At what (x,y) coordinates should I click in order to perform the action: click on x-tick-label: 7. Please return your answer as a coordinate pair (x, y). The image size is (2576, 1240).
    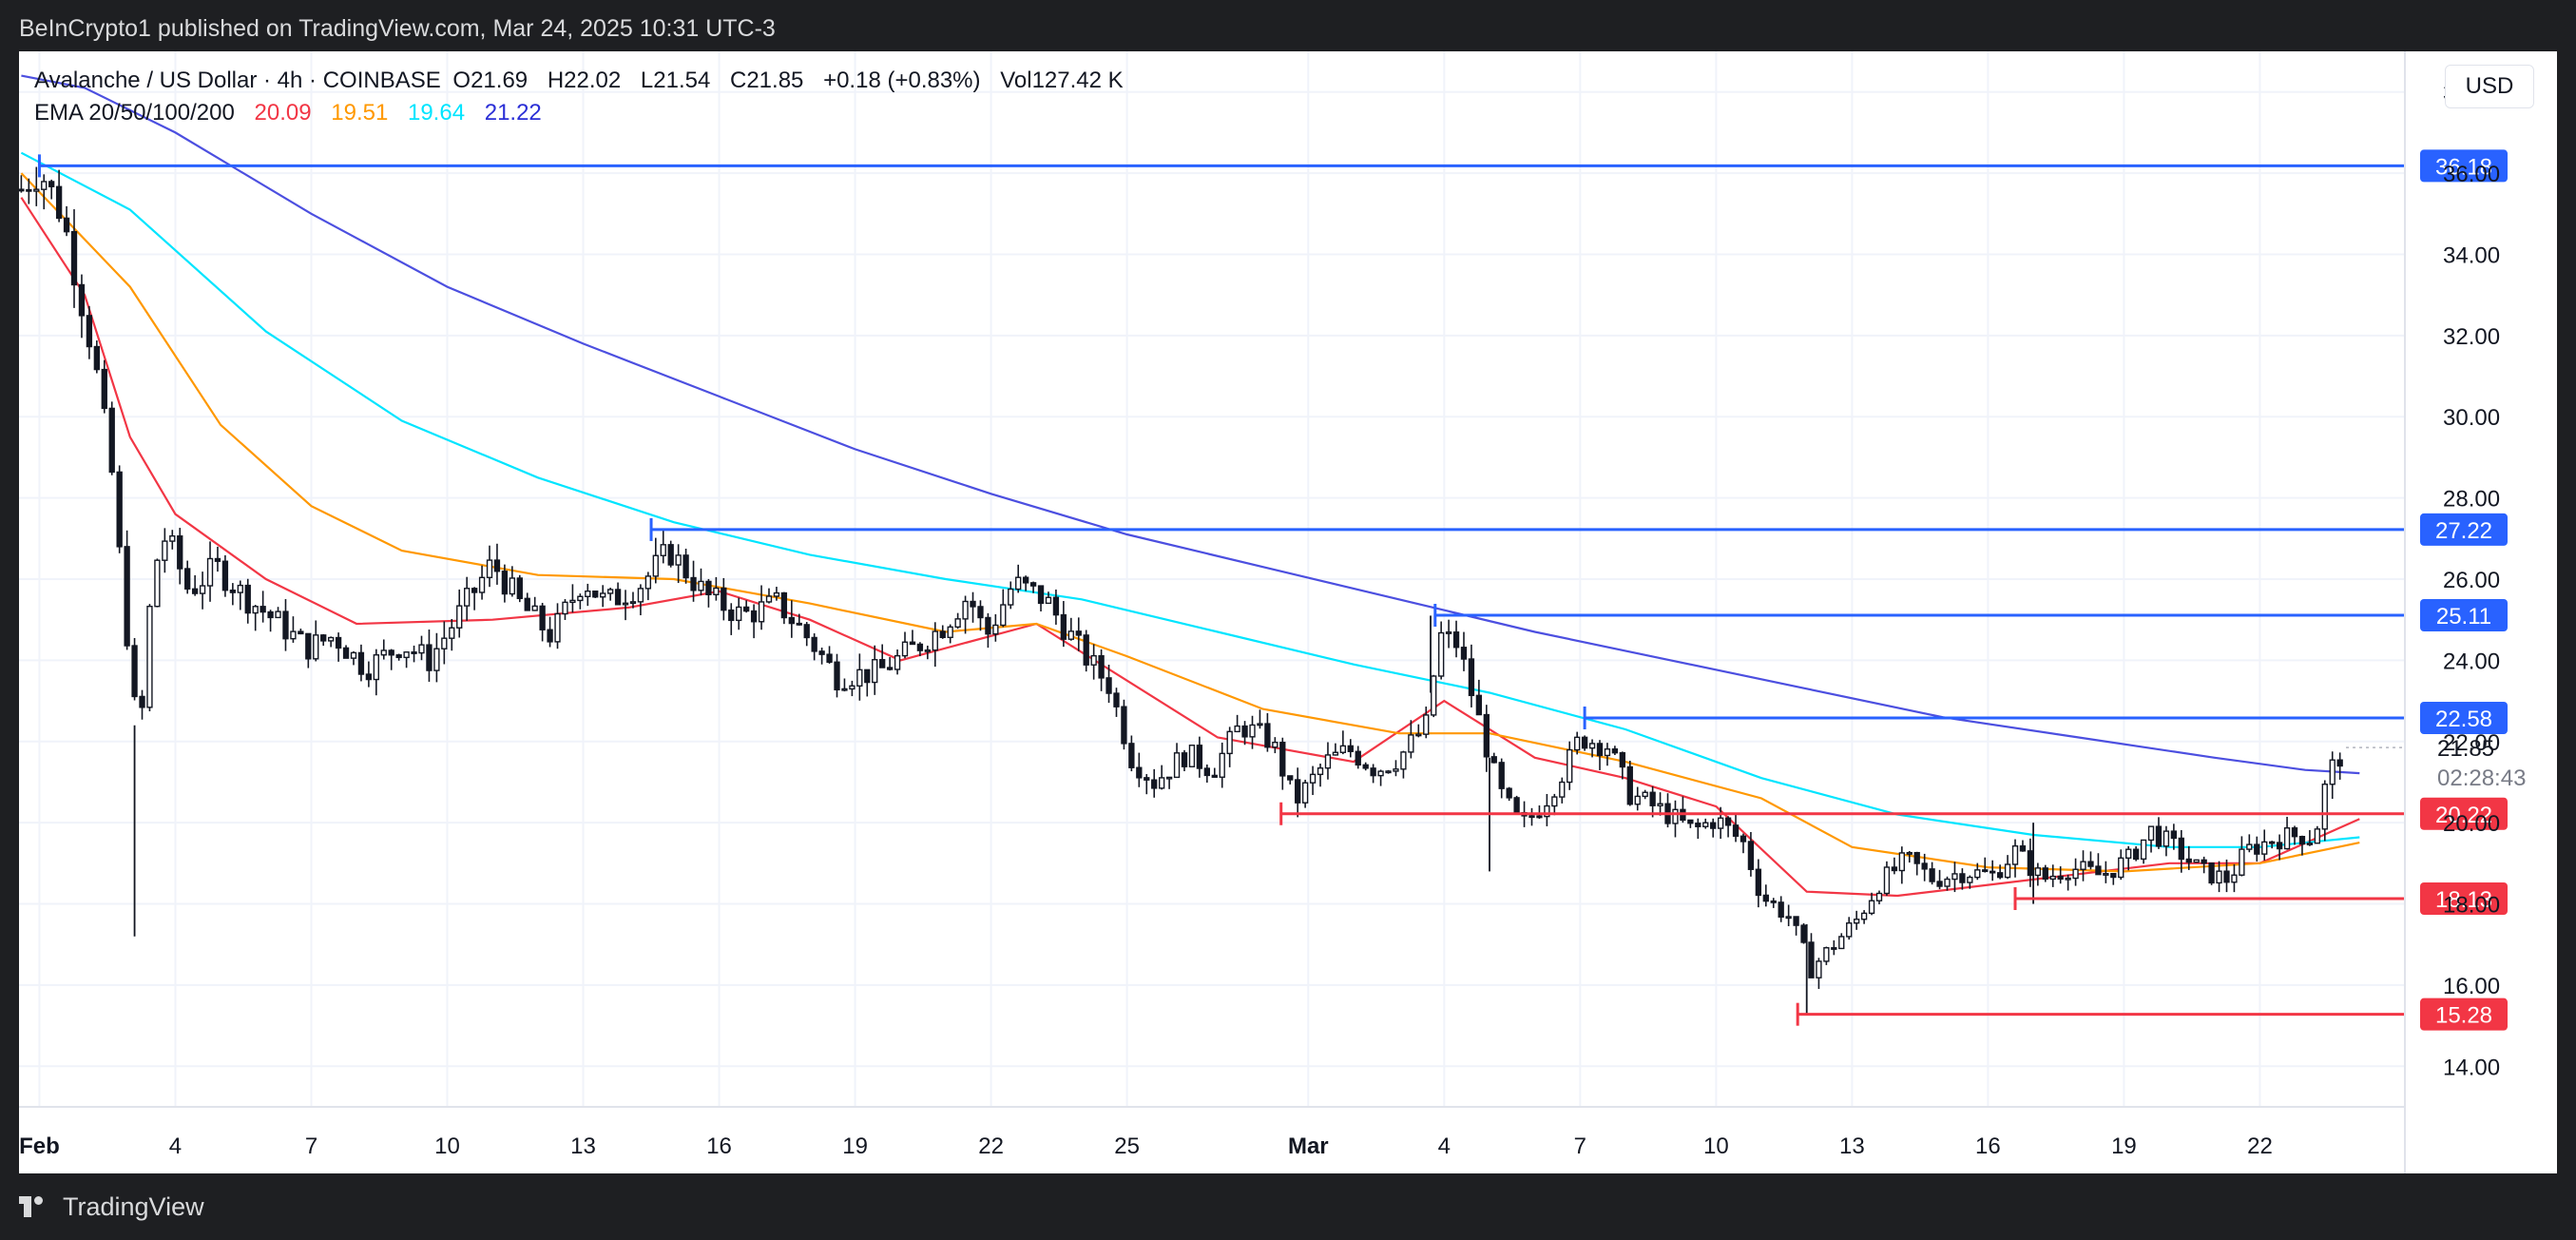
    Looking at the image, I should click on (311, 1146).